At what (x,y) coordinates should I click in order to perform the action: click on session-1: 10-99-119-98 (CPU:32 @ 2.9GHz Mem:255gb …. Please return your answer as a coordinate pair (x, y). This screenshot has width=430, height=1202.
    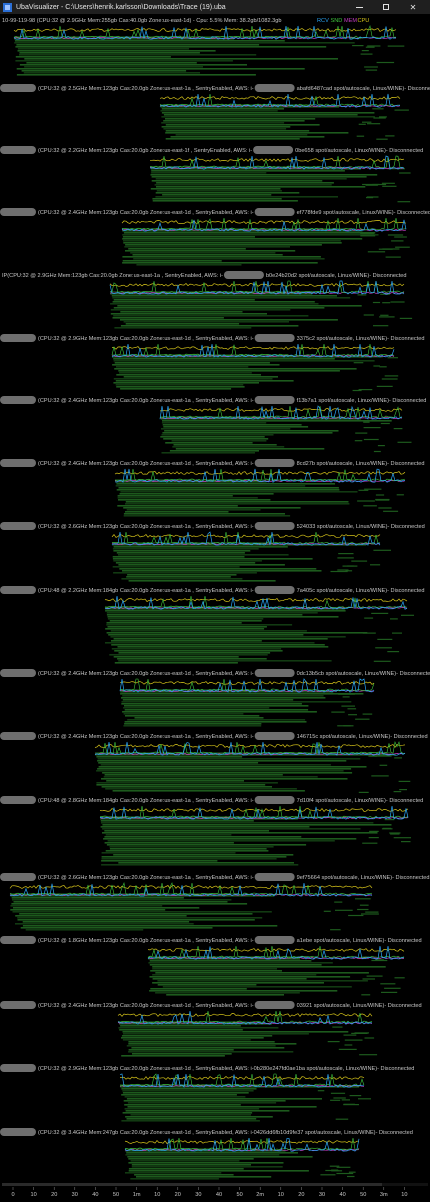
    Looking at the image, I should click on (203, 47).